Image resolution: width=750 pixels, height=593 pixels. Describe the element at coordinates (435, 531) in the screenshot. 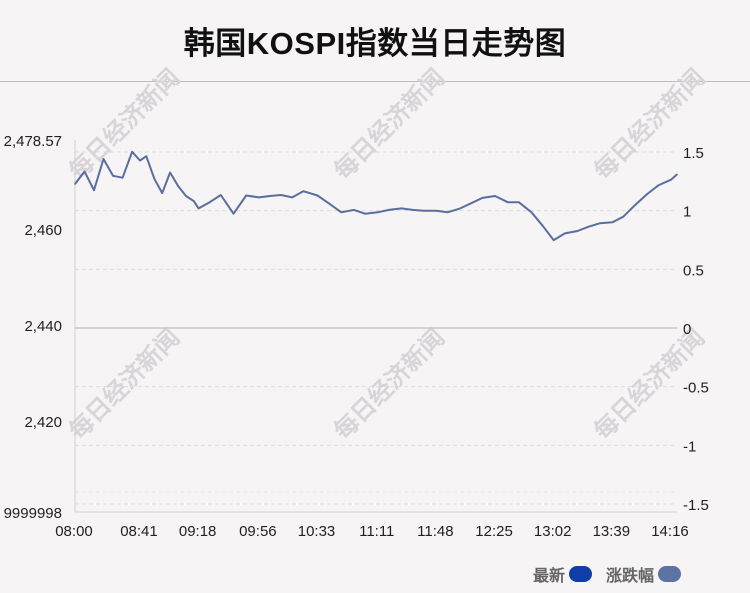

I see `x-tick-label: 11:48` at that location.